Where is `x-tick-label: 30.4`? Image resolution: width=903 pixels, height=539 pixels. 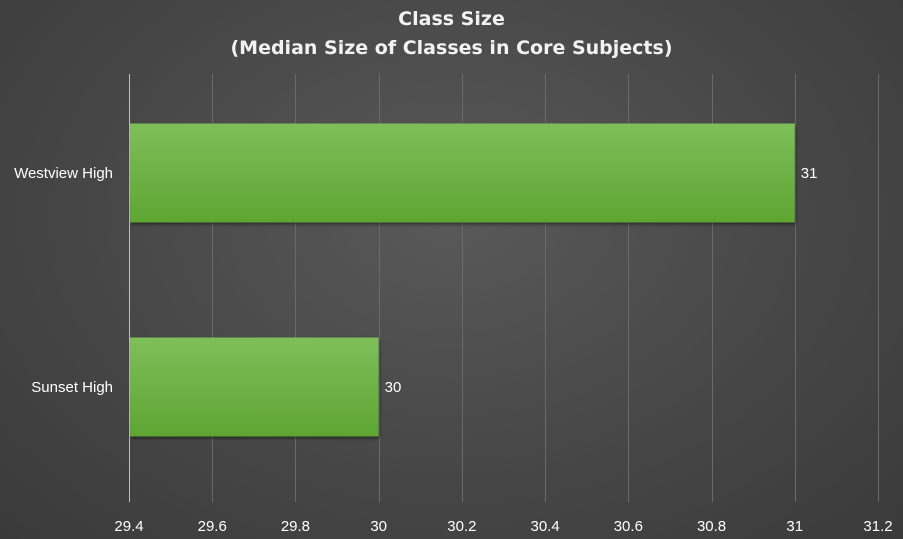
x-tick-label: 30.4 is located at coordinates (545, 526).